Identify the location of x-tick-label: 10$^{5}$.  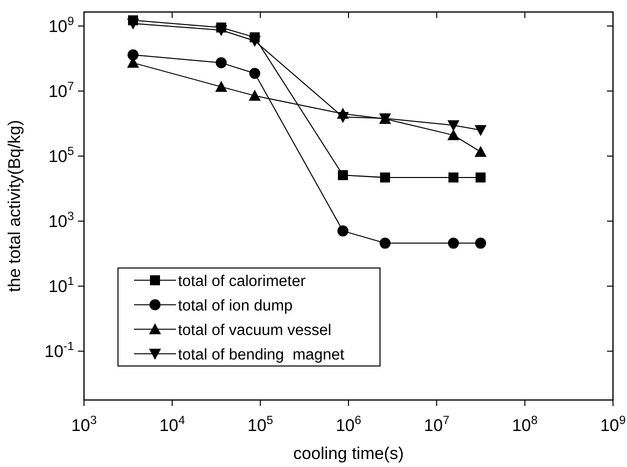
(261, 424).